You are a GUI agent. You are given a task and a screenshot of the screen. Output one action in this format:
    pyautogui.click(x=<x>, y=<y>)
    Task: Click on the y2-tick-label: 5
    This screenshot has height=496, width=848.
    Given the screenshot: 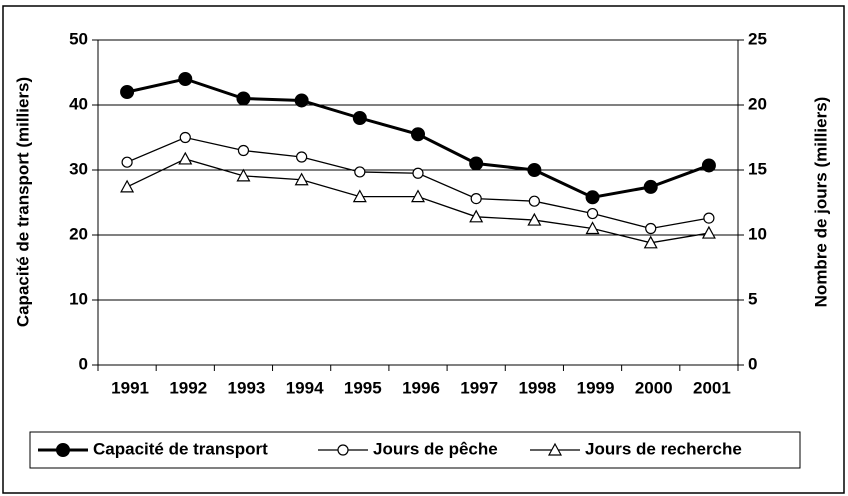 What is the action you would take?
    pyautogui.click(x=752, y=298)
    